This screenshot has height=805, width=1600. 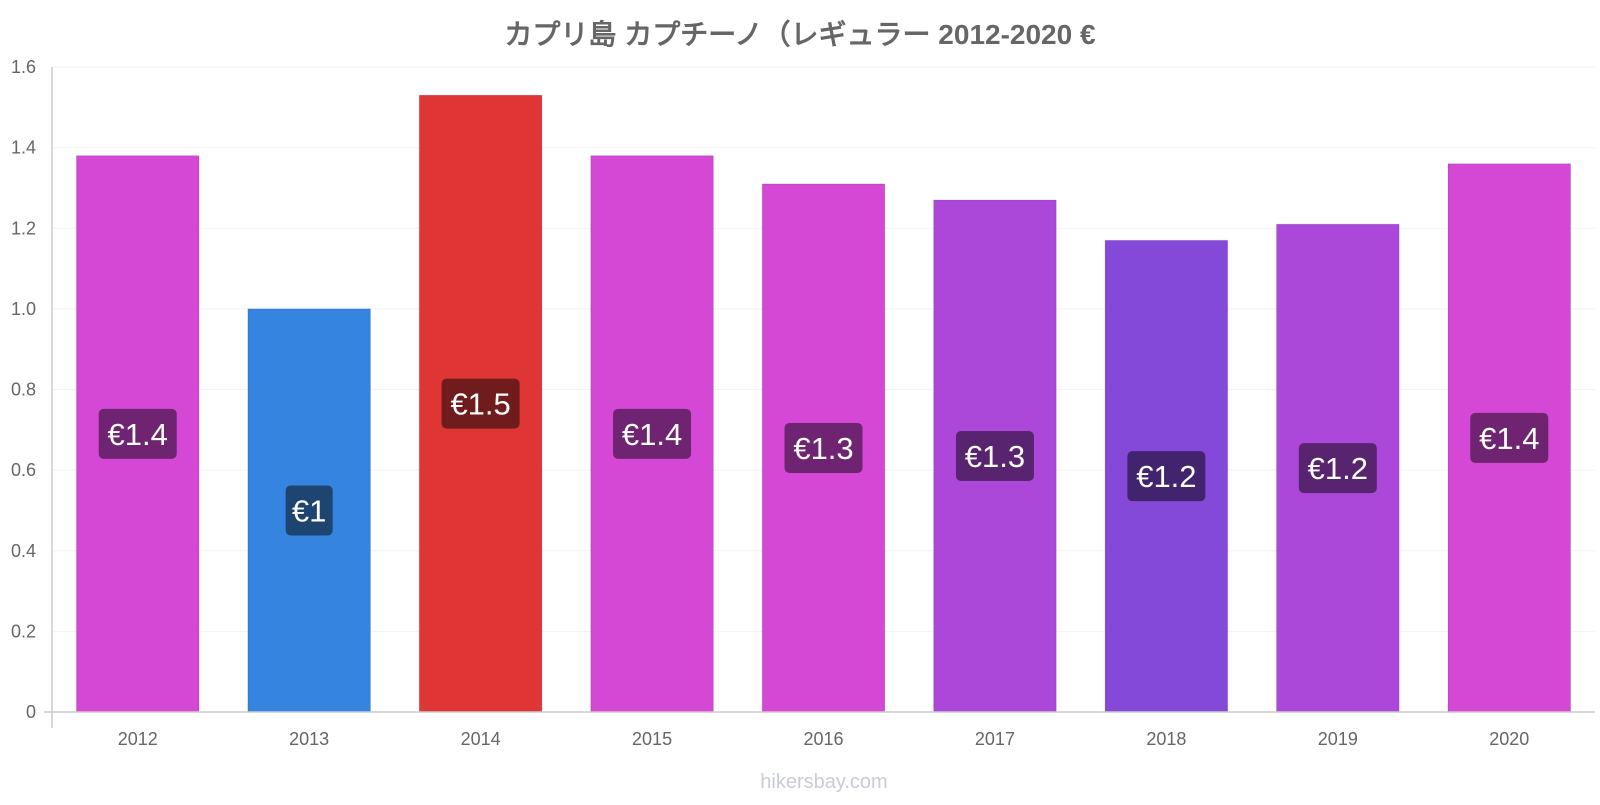 What do you see at coordinates (800, 34) in the screenshot?
I see `chart-title: カプリ島 カプチーノ（レギュラー 2012-2020 €` at bounding box center [800, 34].